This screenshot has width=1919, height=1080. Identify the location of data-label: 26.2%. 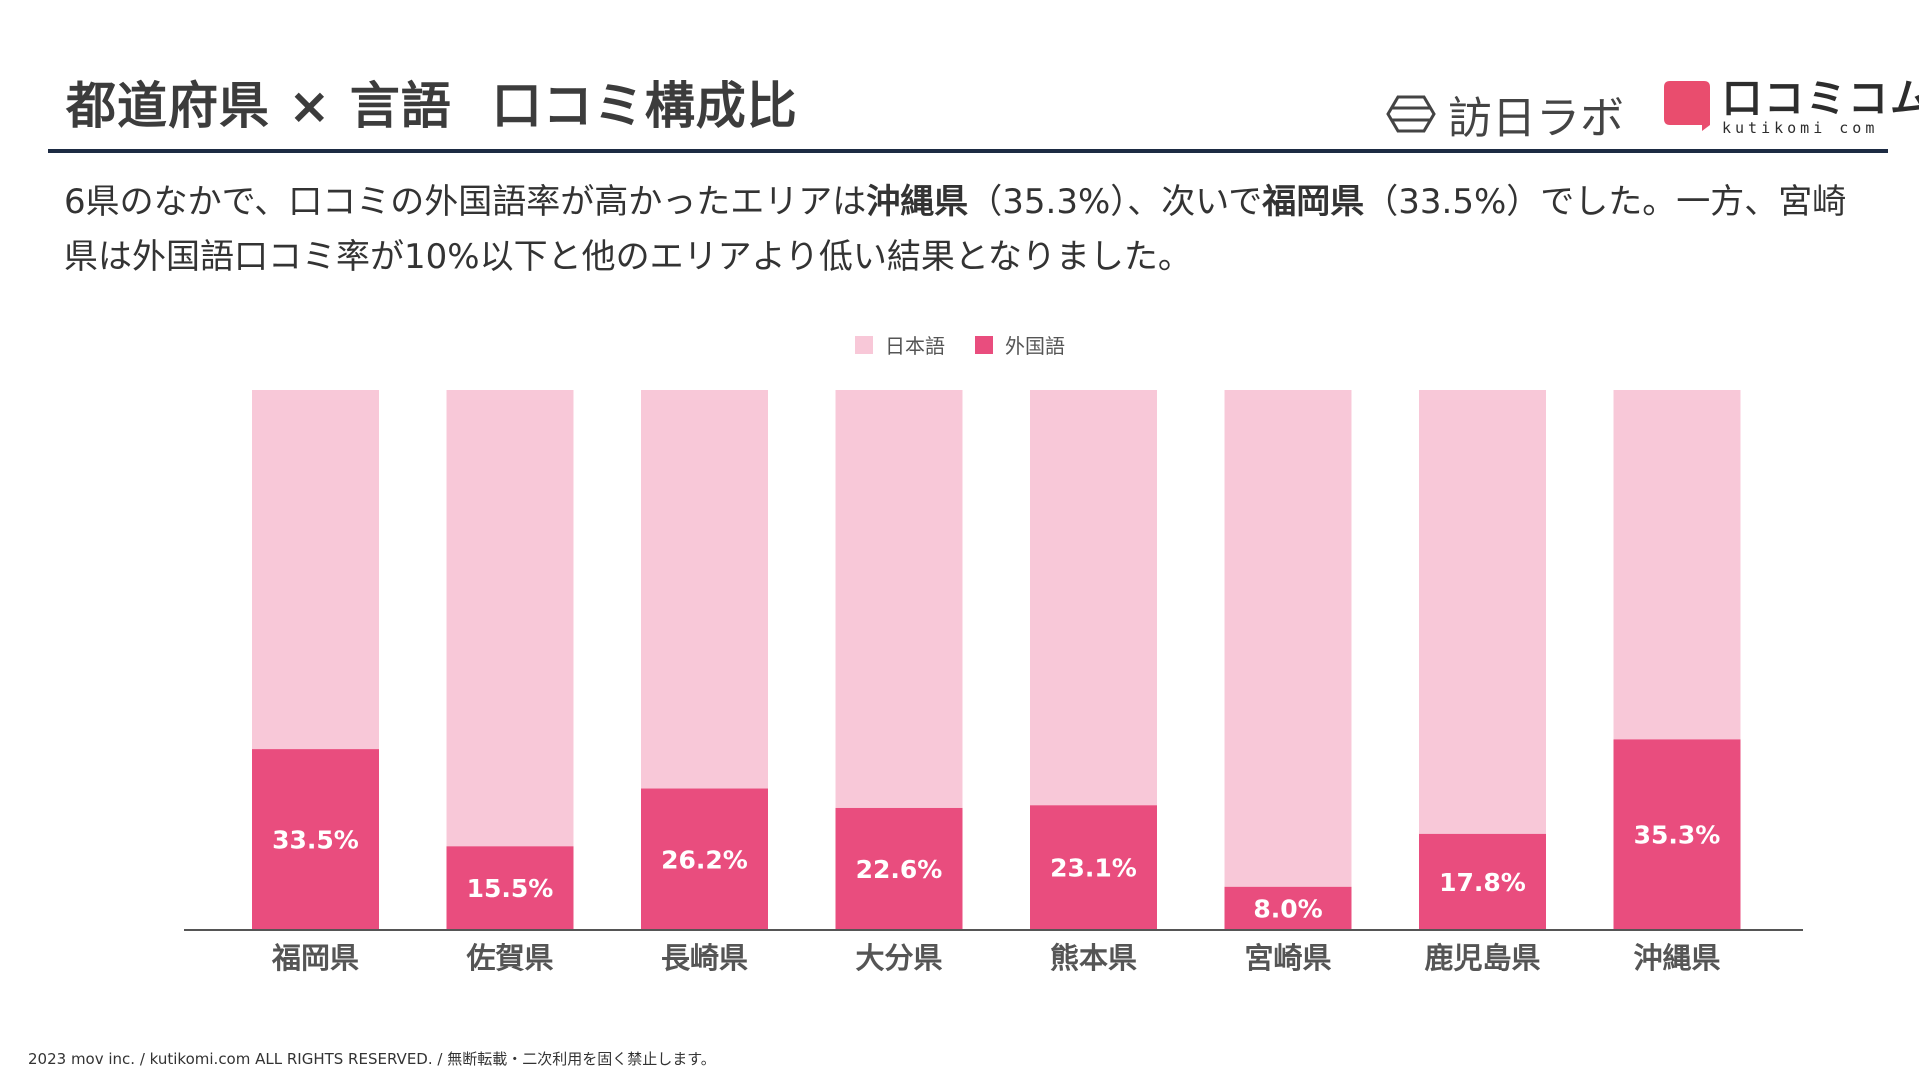
(704, 859).